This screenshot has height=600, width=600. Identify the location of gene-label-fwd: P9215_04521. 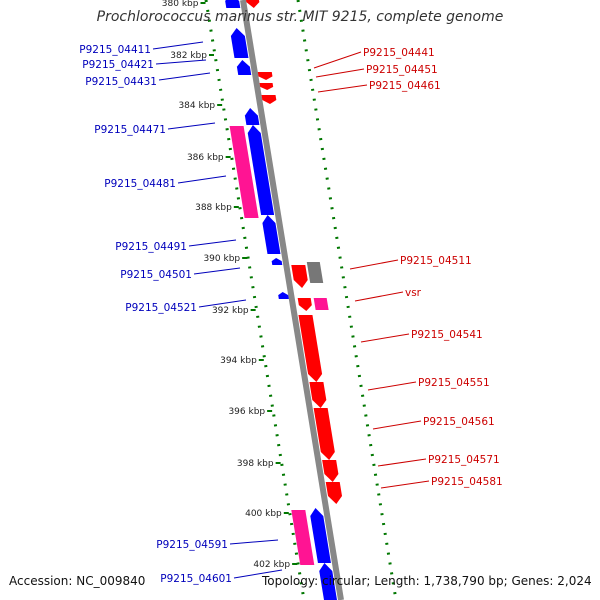
(161, 308).